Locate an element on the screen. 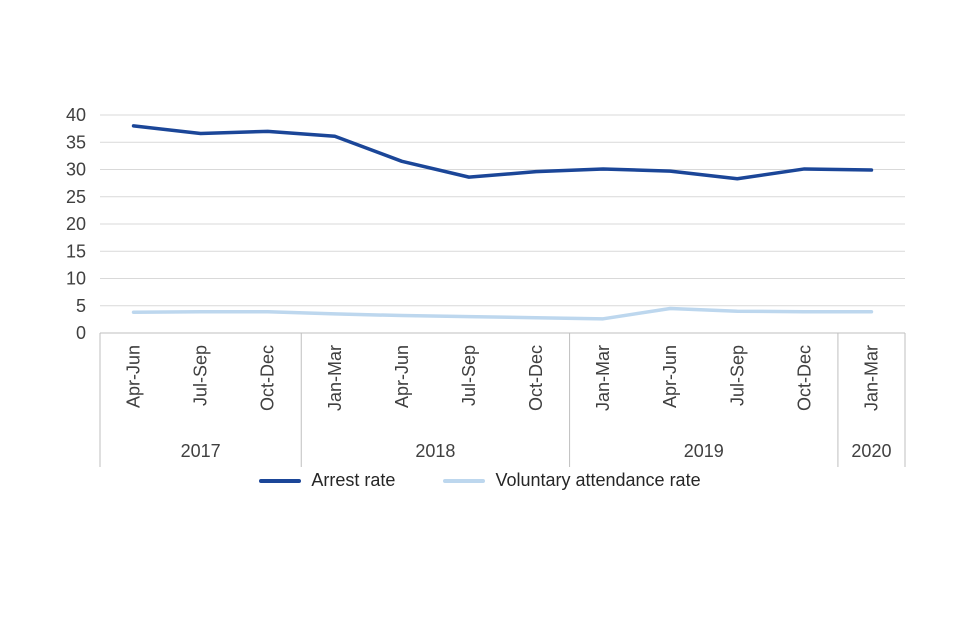  legend-line-swatch-arrest-rate is located at coordinates (280, 480).